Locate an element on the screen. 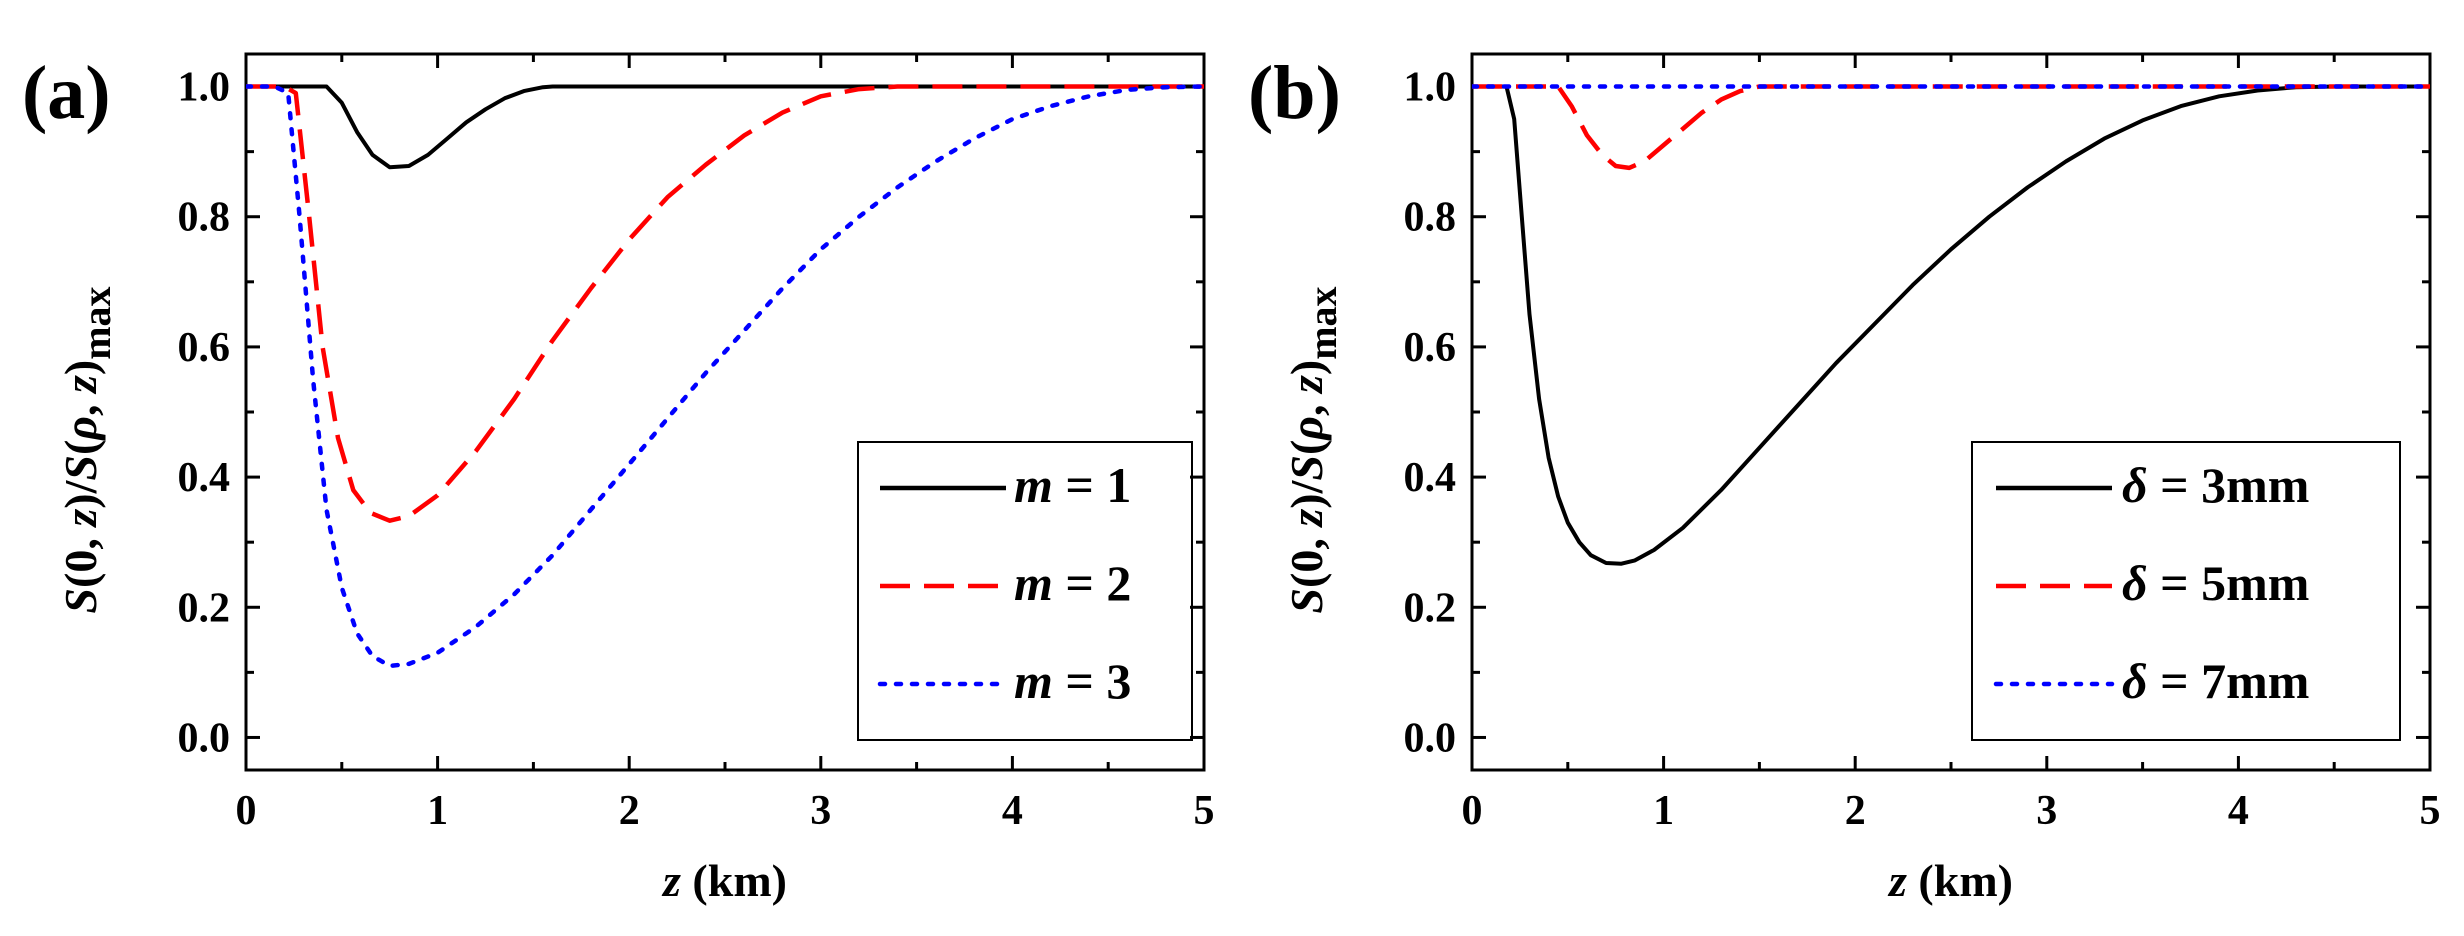 The image size is (2464, 936). panel-a-x-tick-label: 4 is located at coordinates (1012, 811).